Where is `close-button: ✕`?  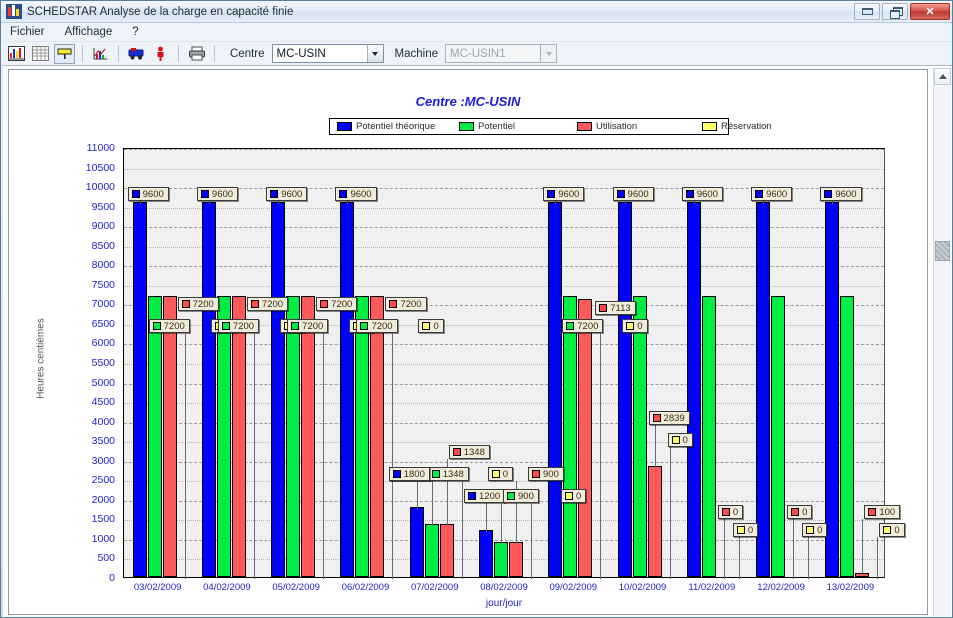 close-button: ✕ is located at coordinates (930, 11).